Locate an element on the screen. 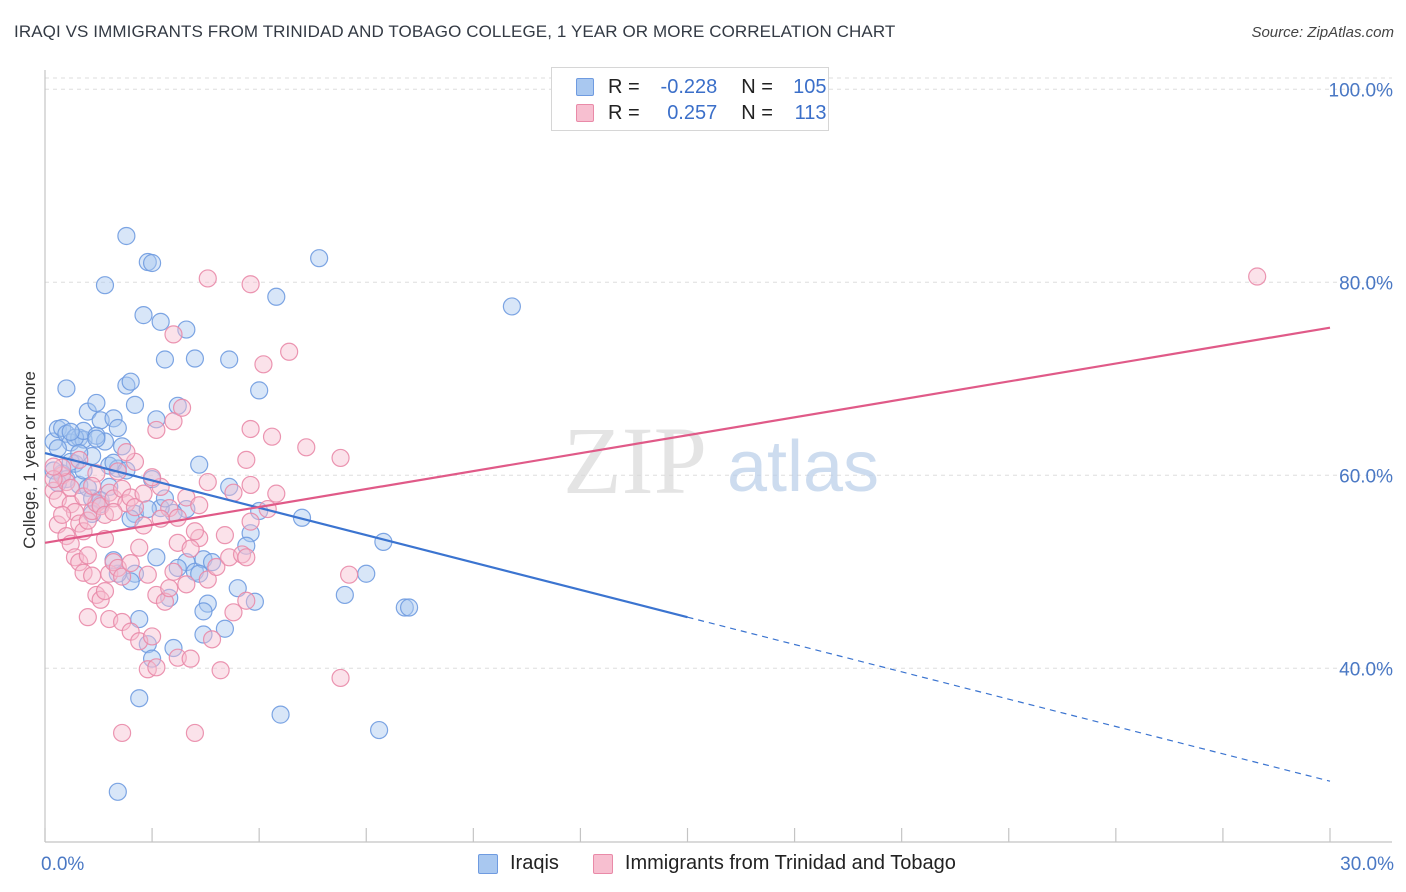 The height and width of the screenshot is (892, 1406). stats-legend: R = -0.228 N = 105 R = 0.257 N = 113 is located at coordinates (690, 99).